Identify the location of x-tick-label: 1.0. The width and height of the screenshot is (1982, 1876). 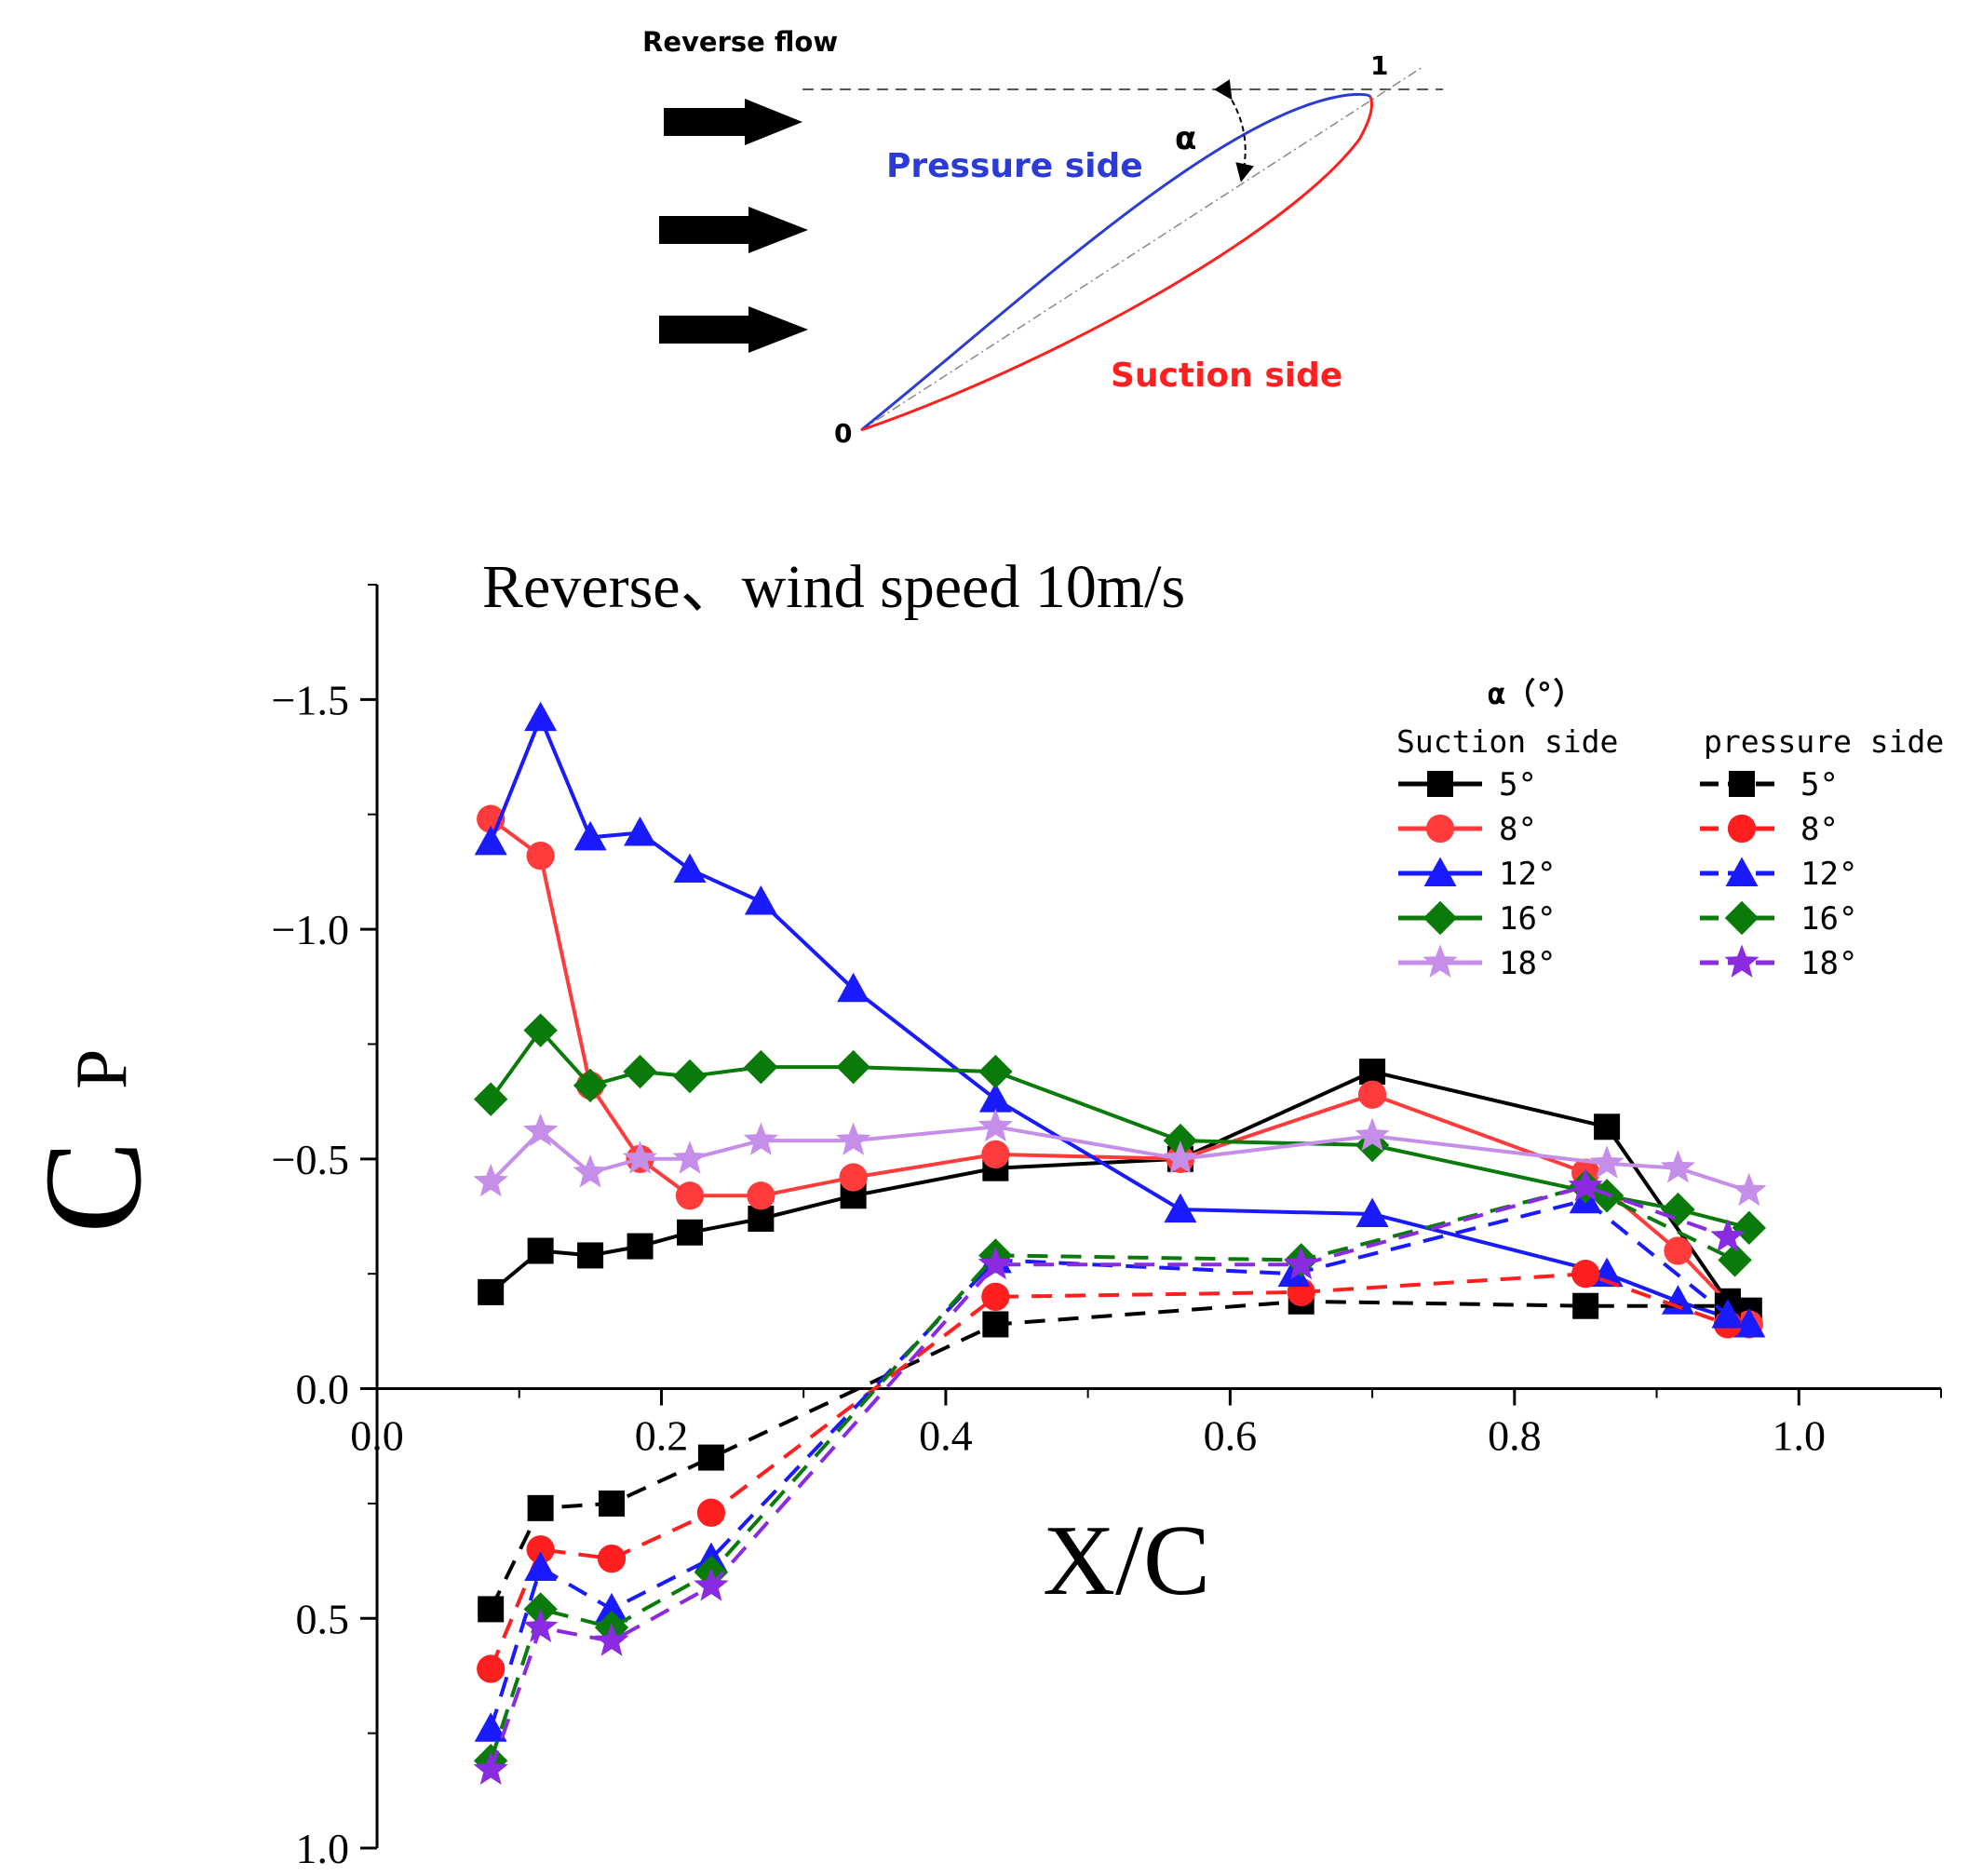
(1800, 1436).